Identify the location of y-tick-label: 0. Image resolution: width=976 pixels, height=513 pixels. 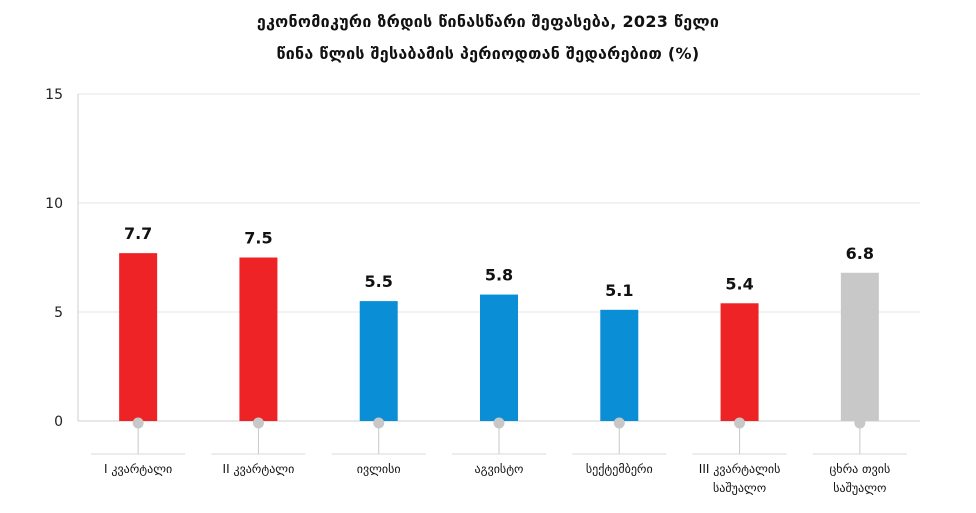
(58, 422).